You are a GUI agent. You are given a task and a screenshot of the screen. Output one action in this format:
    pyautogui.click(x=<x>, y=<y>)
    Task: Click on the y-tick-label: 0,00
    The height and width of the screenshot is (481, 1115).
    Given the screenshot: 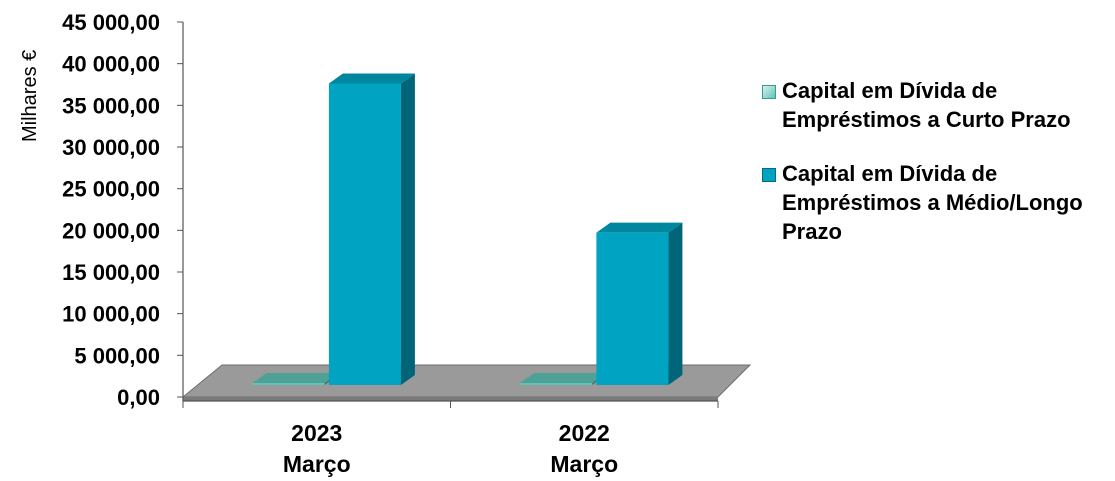 What is the action you would take?
    pyautogui.click(x=138, y=397)
    